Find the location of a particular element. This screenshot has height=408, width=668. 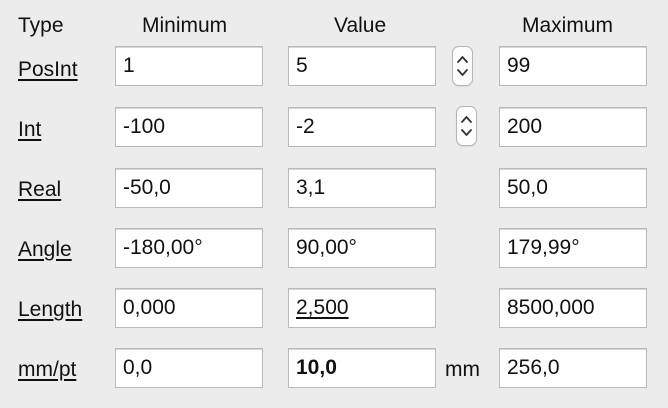

row-label-posint: PosInt is located at coordinates (48, 69).